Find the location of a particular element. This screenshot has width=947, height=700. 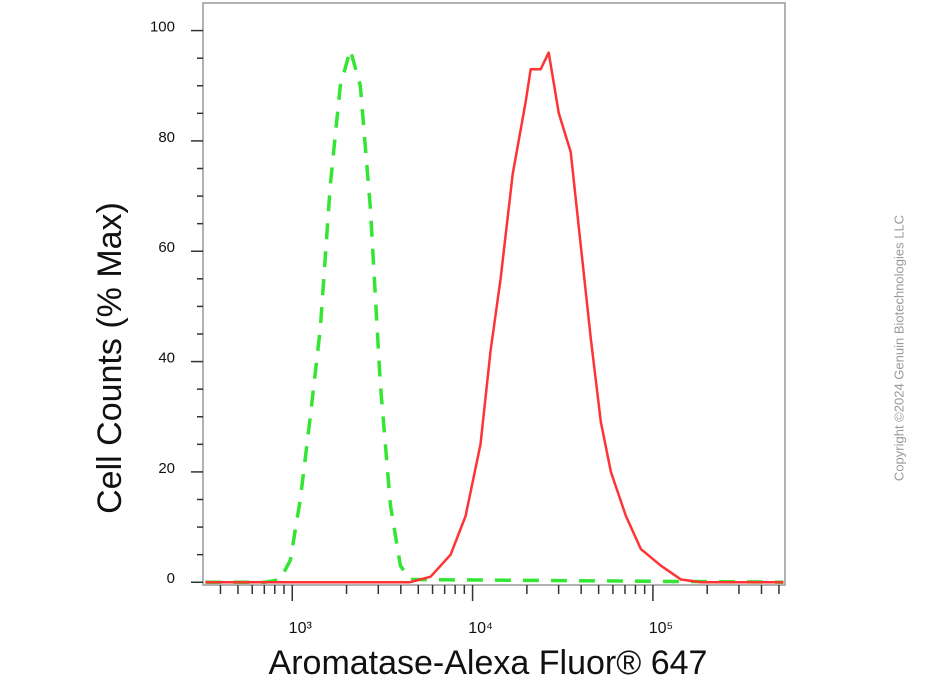

x-tick-label: 10³ is located at coordinates (301, 628).